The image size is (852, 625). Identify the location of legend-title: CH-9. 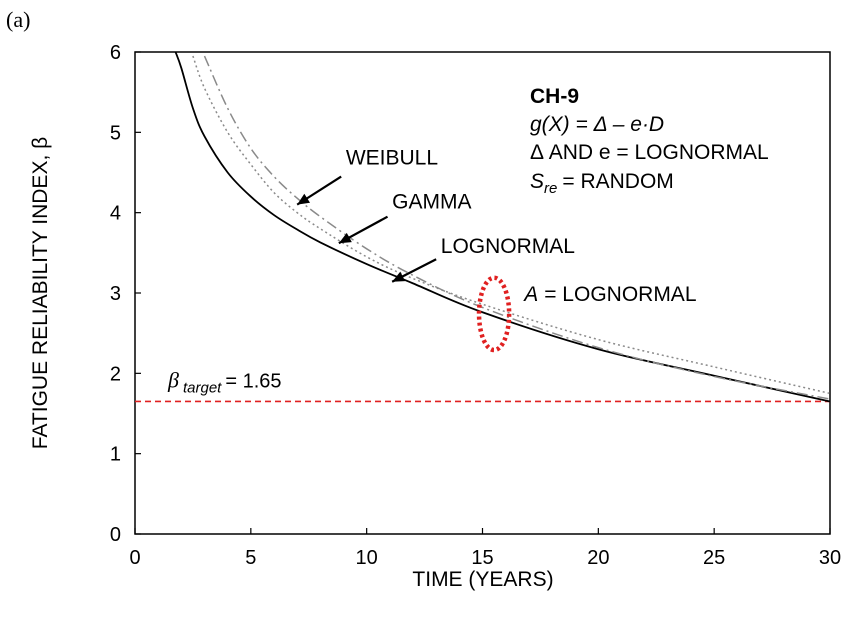
(554, 96).